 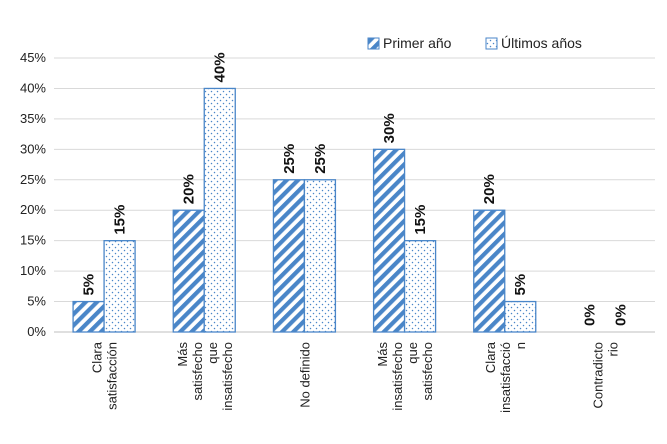 I want to click on legend: Primer año Últimos años, so click(x=474, y=43).